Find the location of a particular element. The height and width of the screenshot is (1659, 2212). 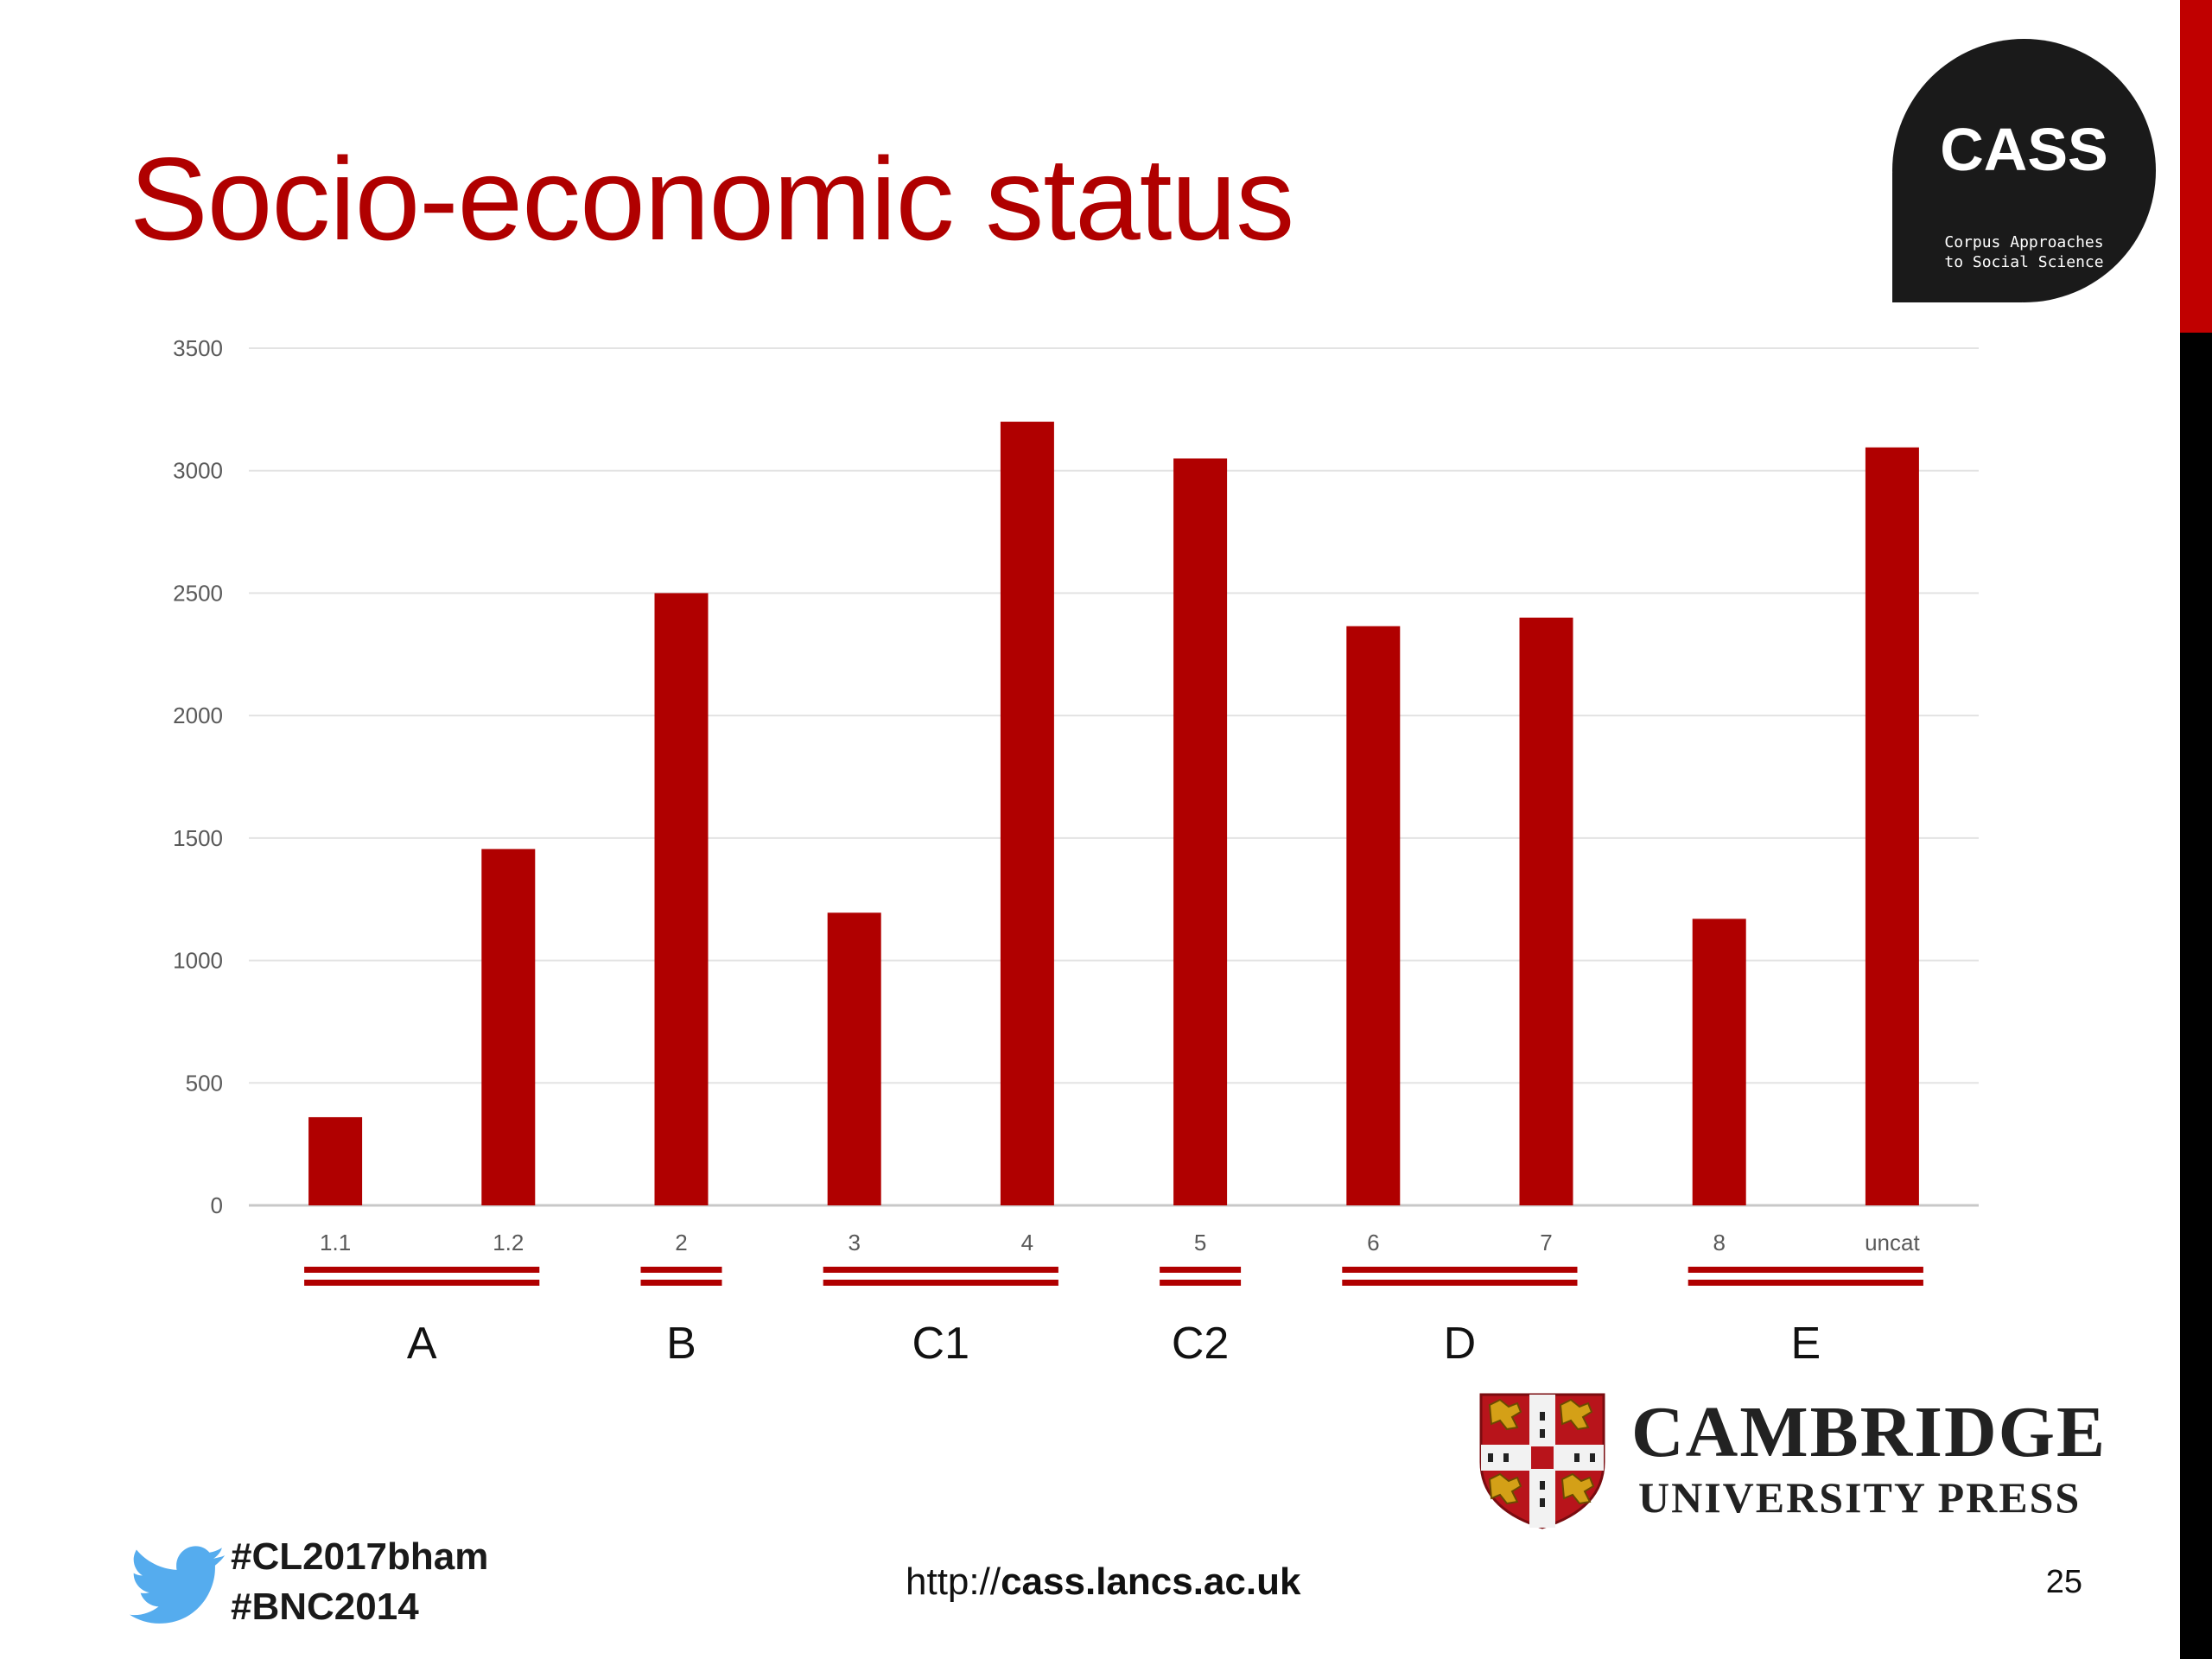

group-label-d: D is located at coordinates (1460, 1344).